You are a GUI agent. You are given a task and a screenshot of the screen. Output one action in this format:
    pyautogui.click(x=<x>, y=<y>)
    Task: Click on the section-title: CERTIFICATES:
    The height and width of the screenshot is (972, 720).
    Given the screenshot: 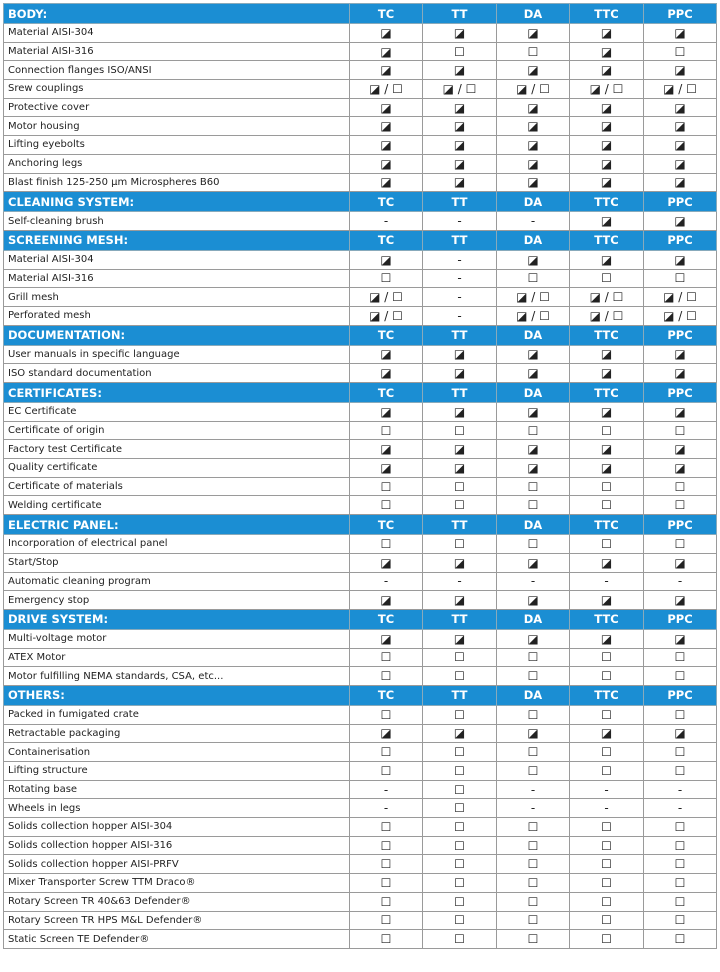 What is the action you would take?
    pyautogui.click(x=176, y=392)
    